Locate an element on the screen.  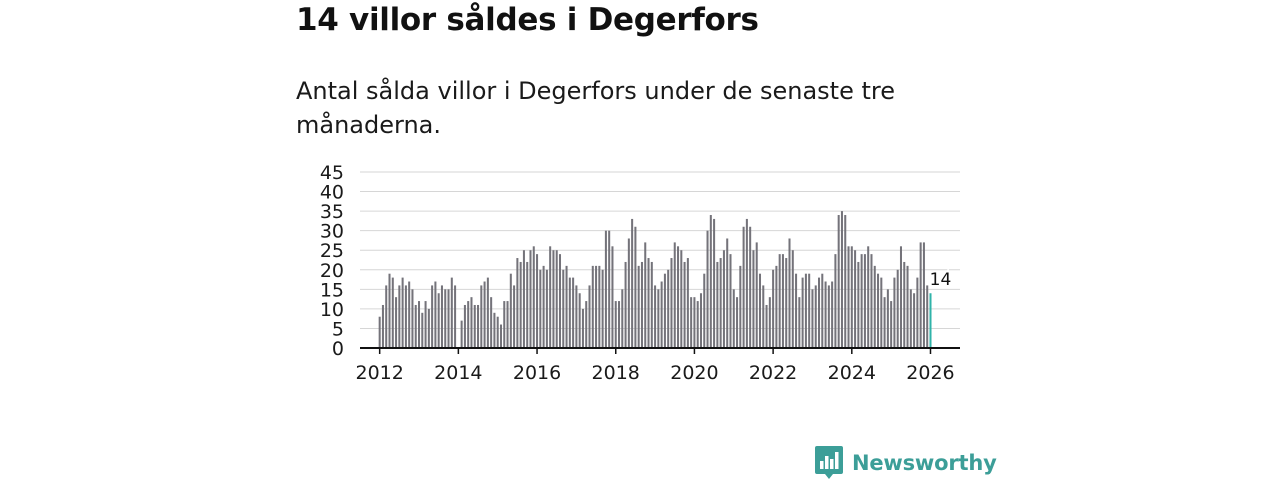
y-tick-label: 40 is located at coordinates (332, 193).